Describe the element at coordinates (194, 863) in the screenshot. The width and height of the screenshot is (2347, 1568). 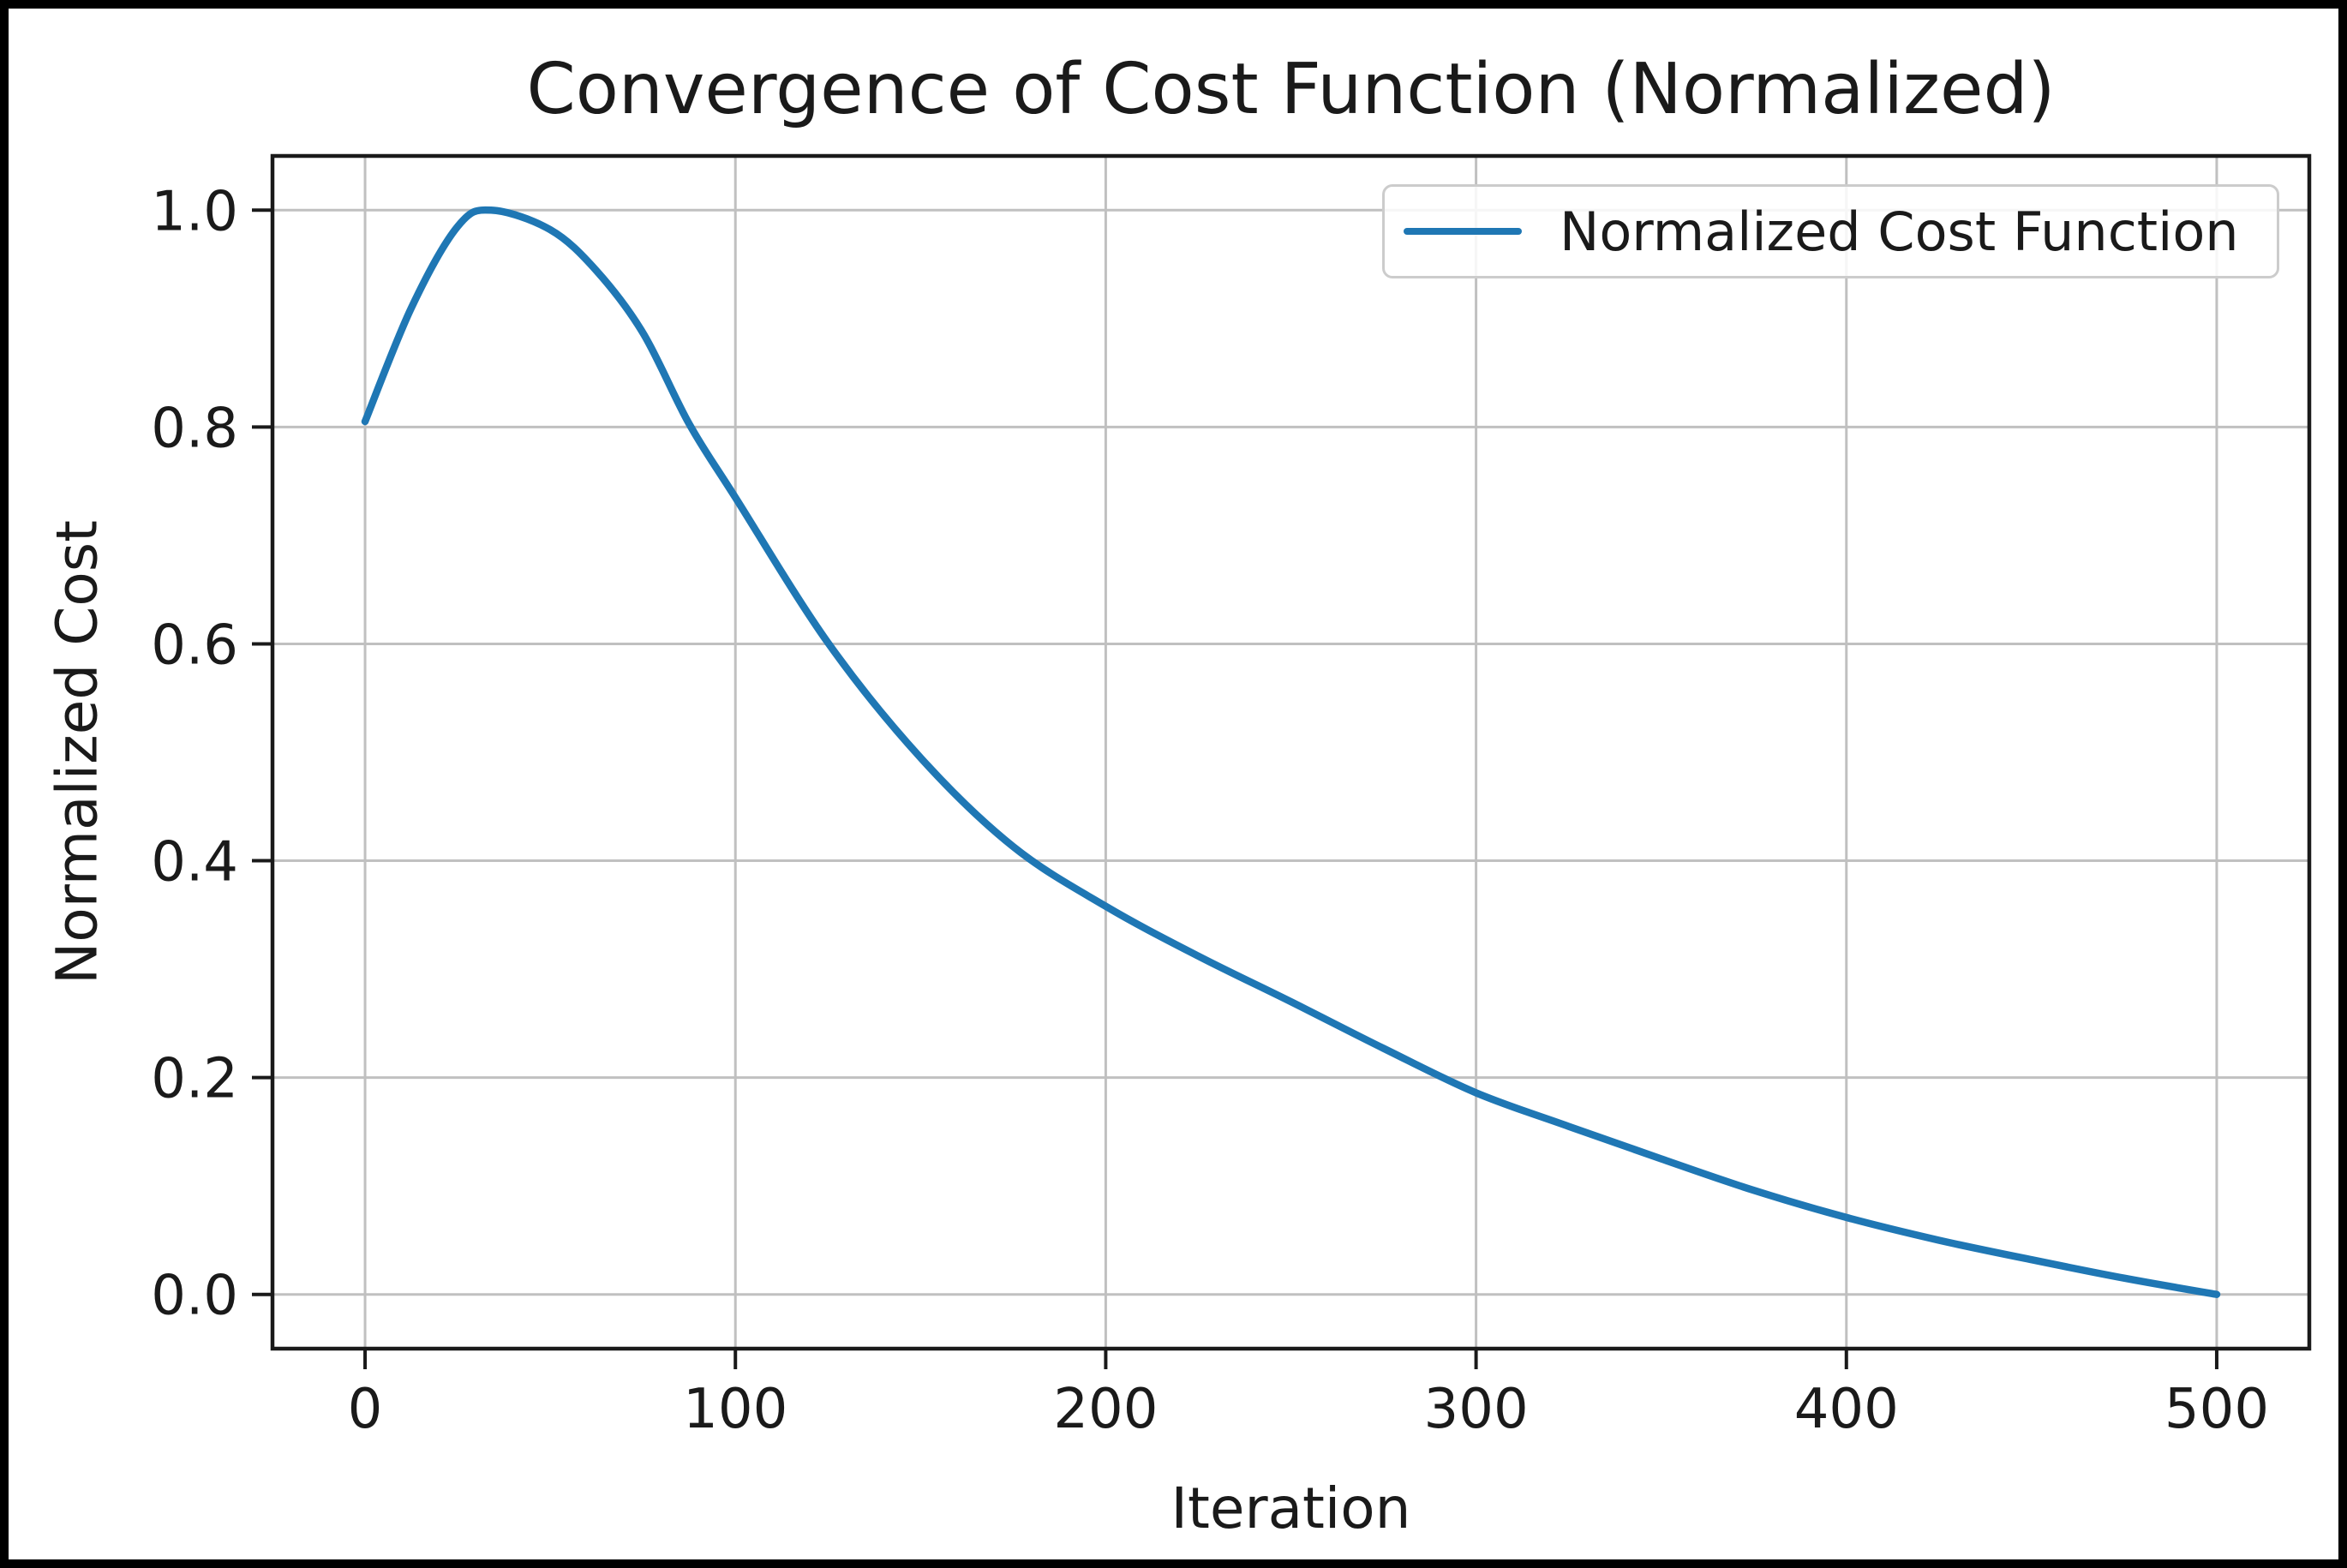
I see `y-tick-label: 0.4` at that location.